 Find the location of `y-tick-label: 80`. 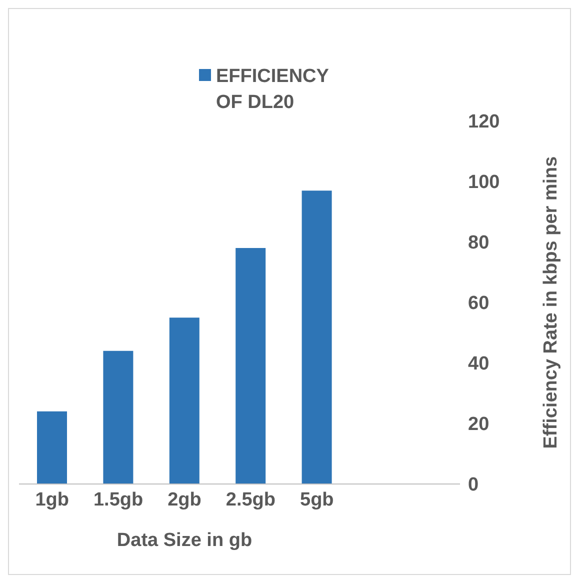

y-tick-label: 80 is located at coordinates (479, 243).